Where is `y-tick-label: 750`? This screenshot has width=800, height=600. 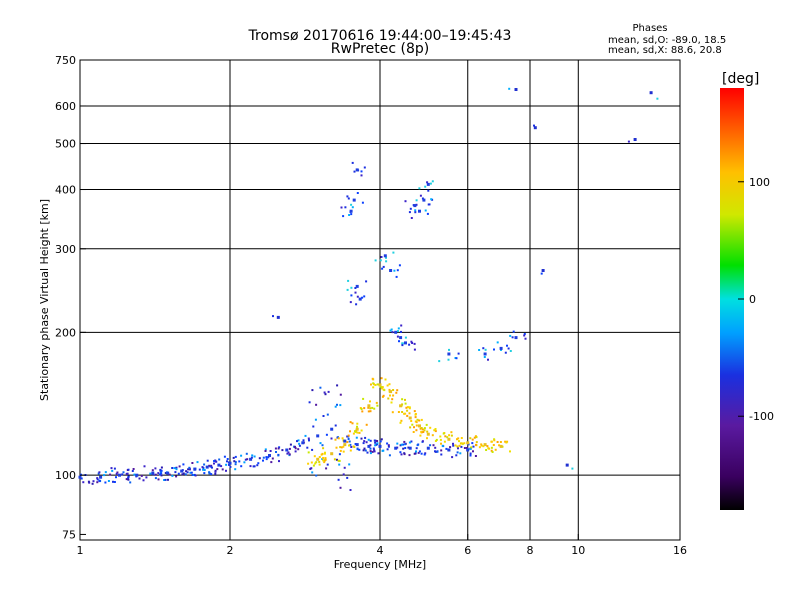 y-tick-label: 750 is located at coordinates (65, 60).